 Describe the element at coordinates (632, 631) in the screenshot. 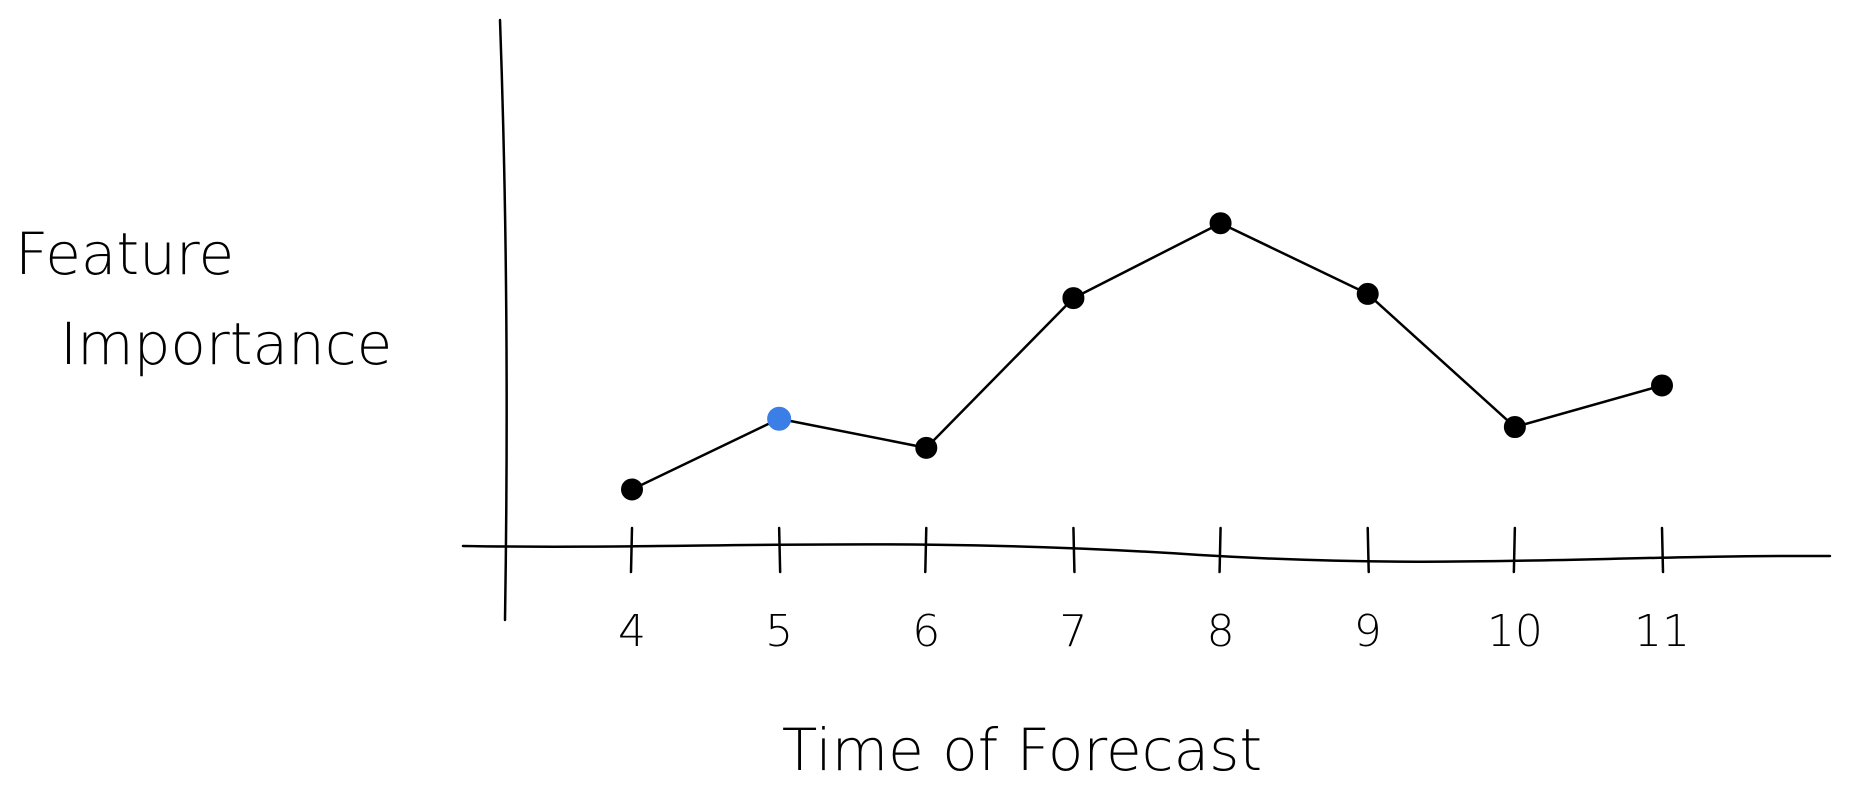

I see `x-tick-label-4: 4` at that location.